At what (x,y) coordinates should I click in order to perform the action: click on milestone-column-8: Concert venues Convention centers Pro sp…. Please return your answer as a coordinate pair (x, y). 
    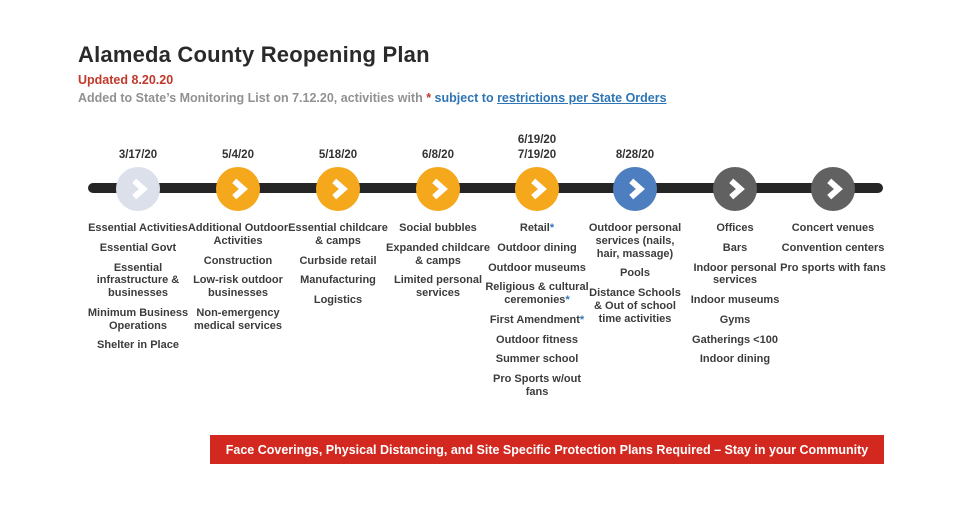
    Looking at the image, I should click on (833, 205).